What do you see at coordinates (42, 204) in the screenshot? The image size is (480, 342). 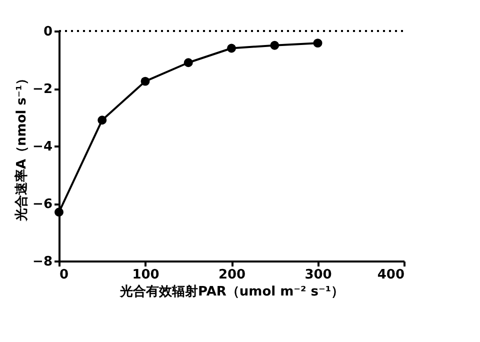 I see `y-tick-label: −6` at bounding box center [42, 204].